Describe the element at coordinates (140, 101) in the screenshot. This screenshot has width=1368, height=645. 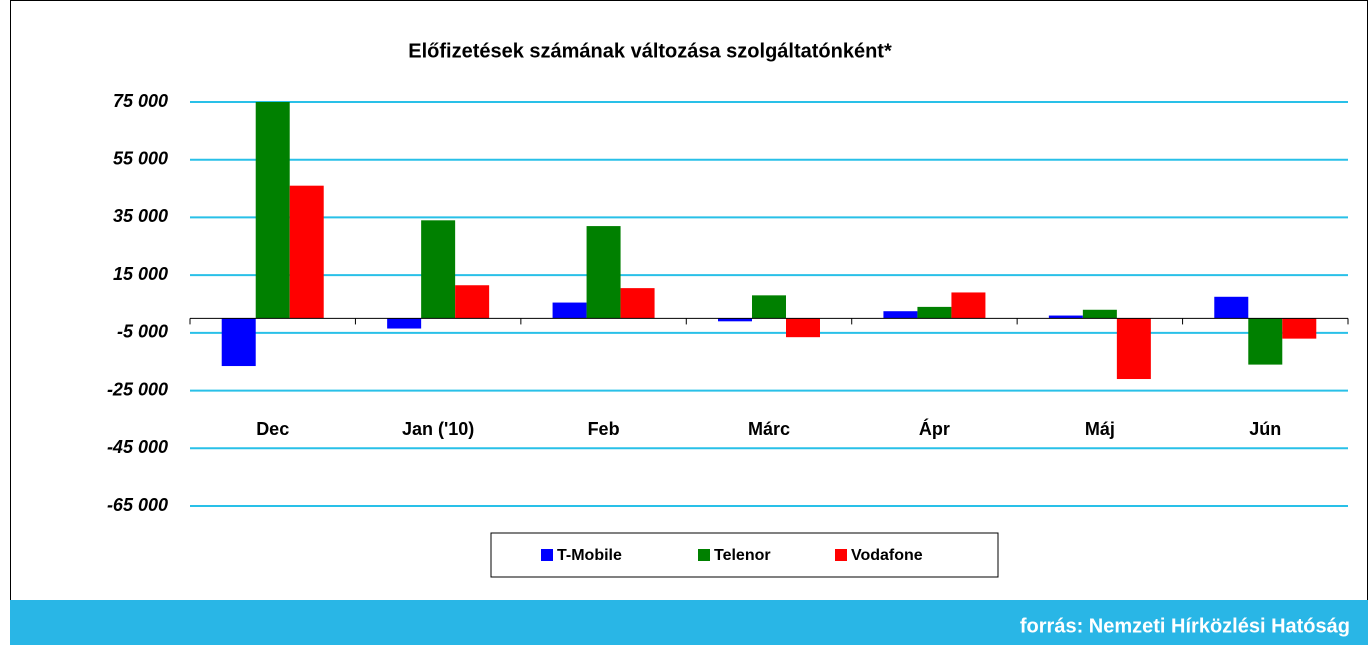
I see `y-tick-label: 75 000` at that location.